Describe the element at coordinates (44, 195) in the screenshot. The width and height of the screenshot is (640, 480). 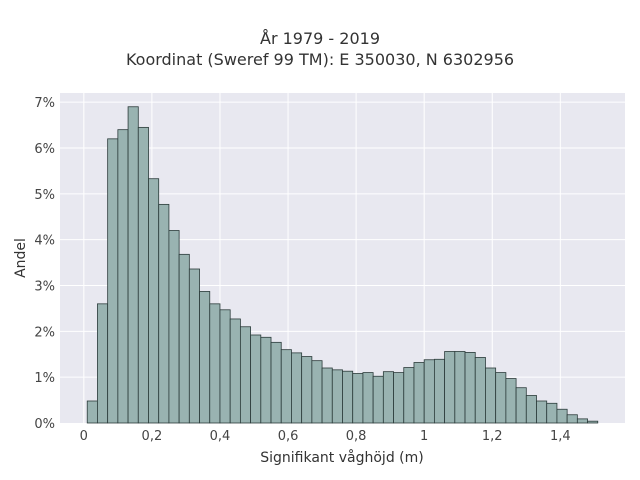
I see `y-tick-label: 5%` at that location.